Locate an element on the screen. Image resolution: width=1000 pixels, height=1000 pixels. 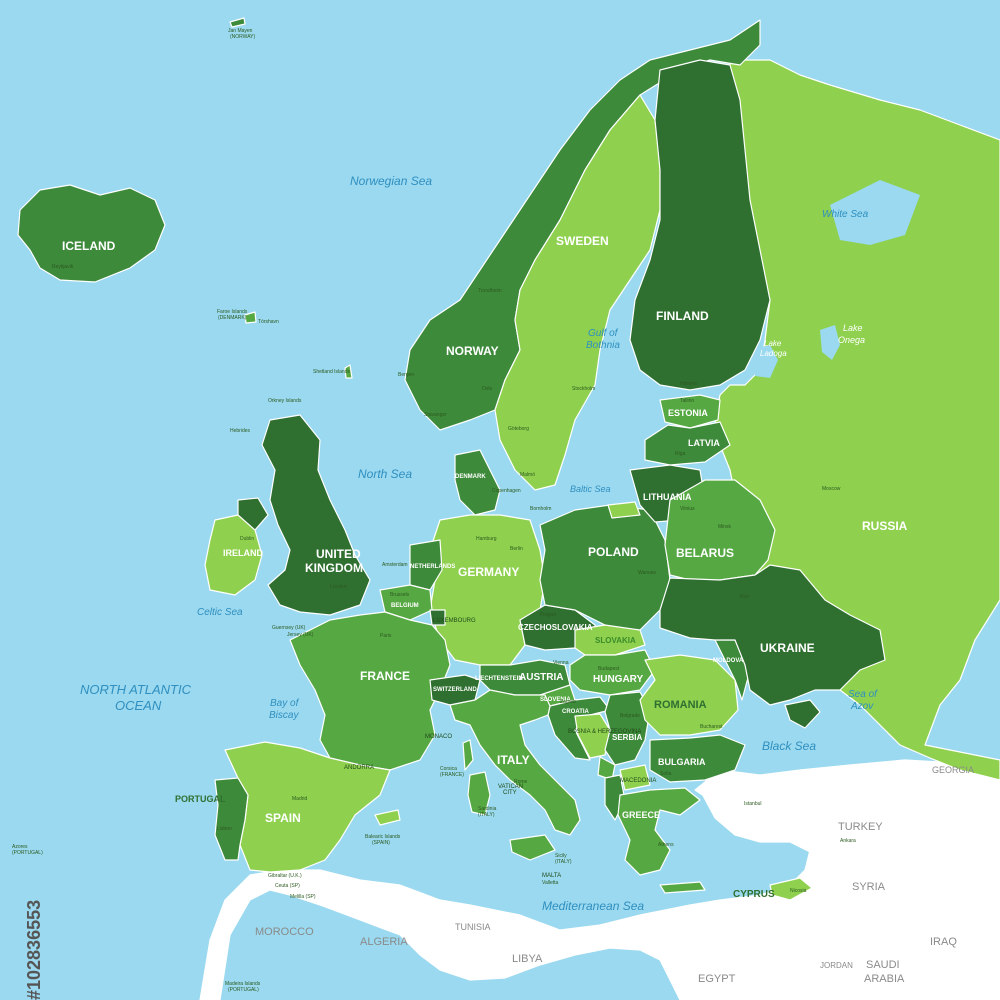
label-russia: RUSSIA is located at coordinates (885, 526).